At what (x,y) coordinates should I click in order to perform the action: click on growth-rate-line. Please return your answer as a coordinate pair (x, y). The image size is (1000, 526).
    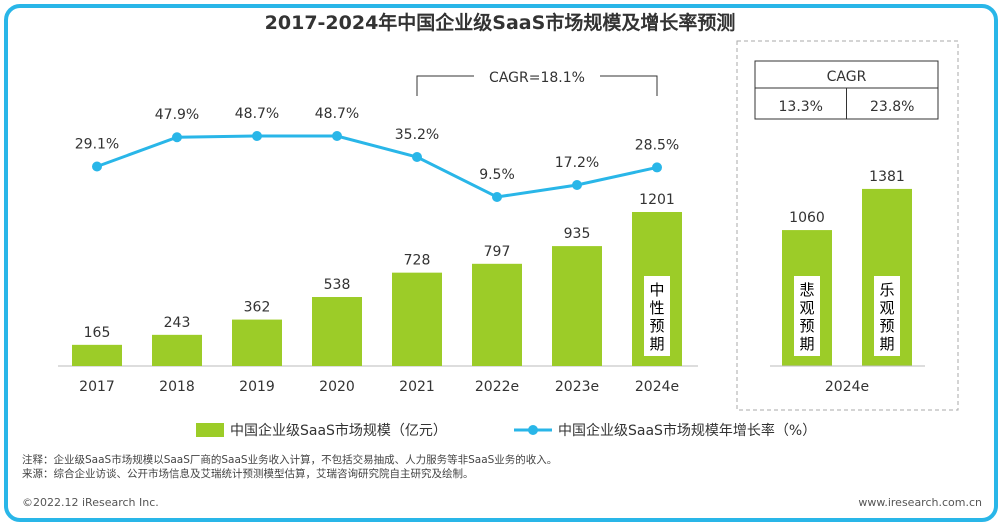
    Looking at the image, I should click on (377, 166).